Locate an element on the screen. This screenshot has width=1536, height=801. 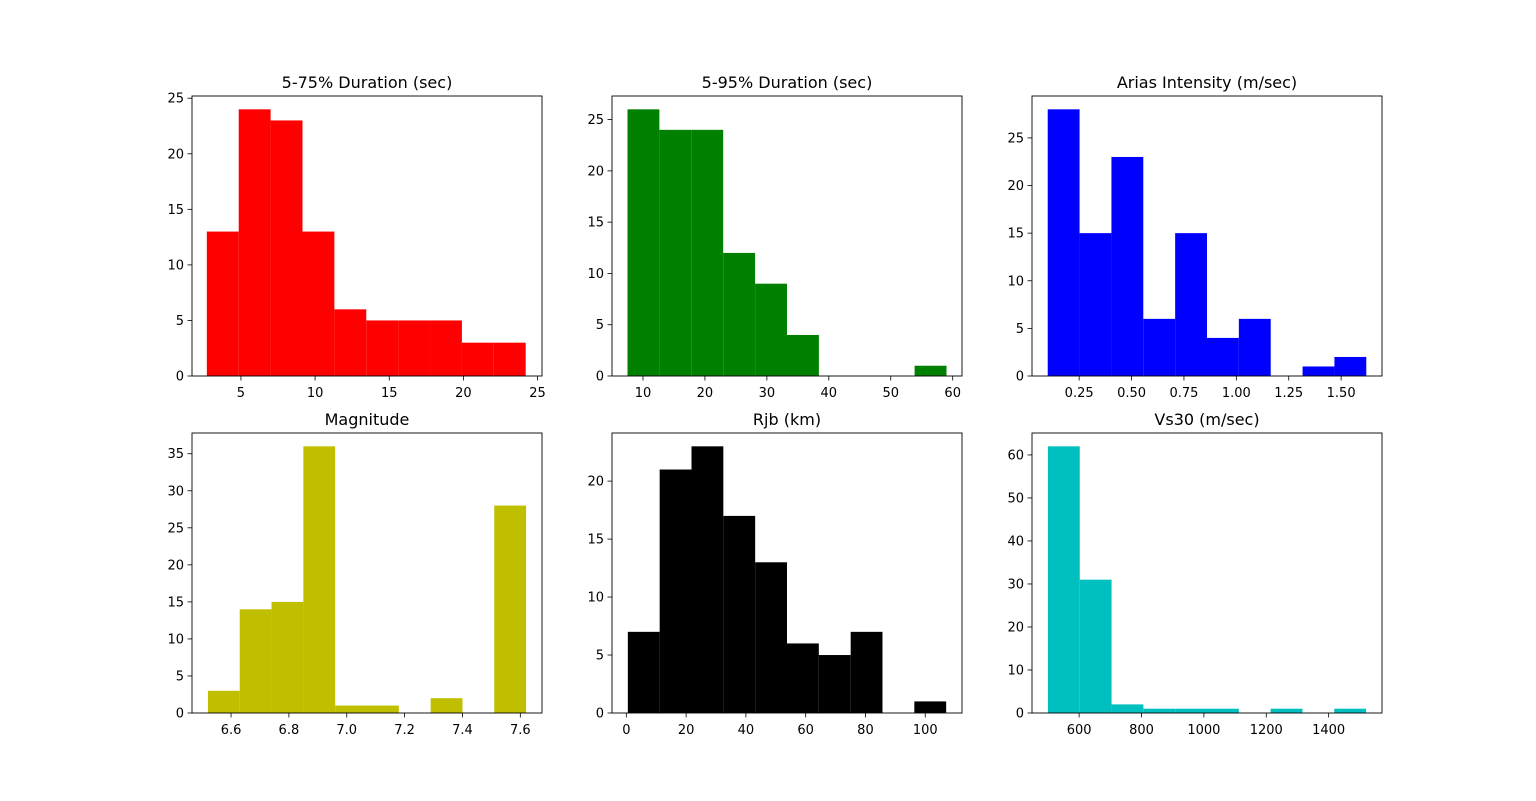
x-tick-label: 7.0 is located at coordinates (346, 730).